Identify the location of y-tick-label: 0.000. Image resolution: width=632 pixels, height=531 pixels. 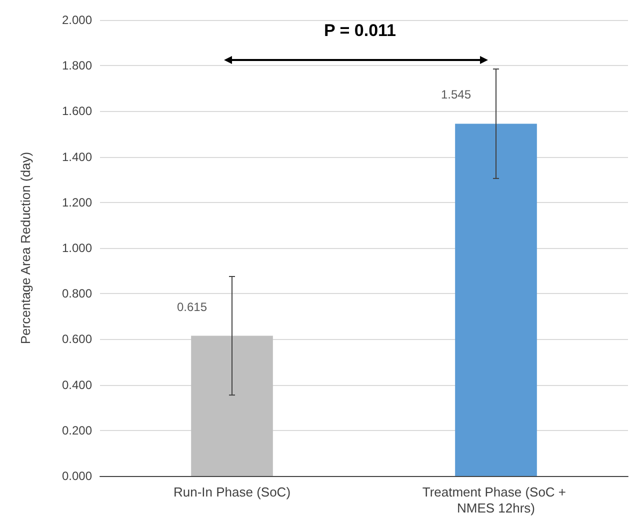
(77, 476).